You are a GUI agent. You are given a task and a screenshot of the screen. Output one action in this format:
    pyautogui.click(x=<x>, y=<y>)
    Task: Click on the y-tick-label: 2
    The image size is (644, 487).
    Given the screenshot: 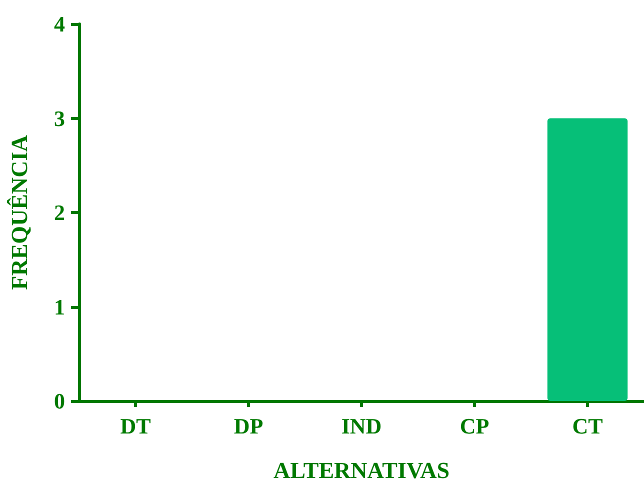 What is the action you would take?
    pyautogui.click(x=59, y=212)
    